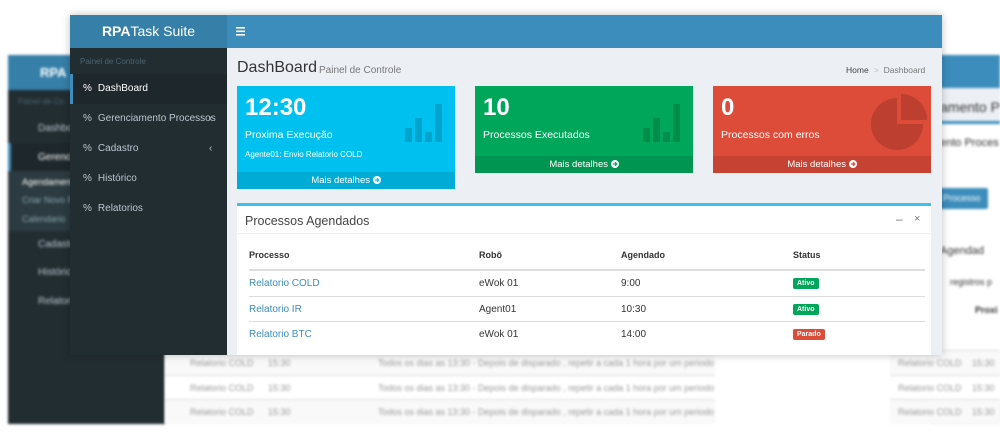 Image resolution: width=1000 pixels, height=440 pixels. Describe the element at coordinates (899, 219) in the screenshot. I see `collapse-button: –` at that location.